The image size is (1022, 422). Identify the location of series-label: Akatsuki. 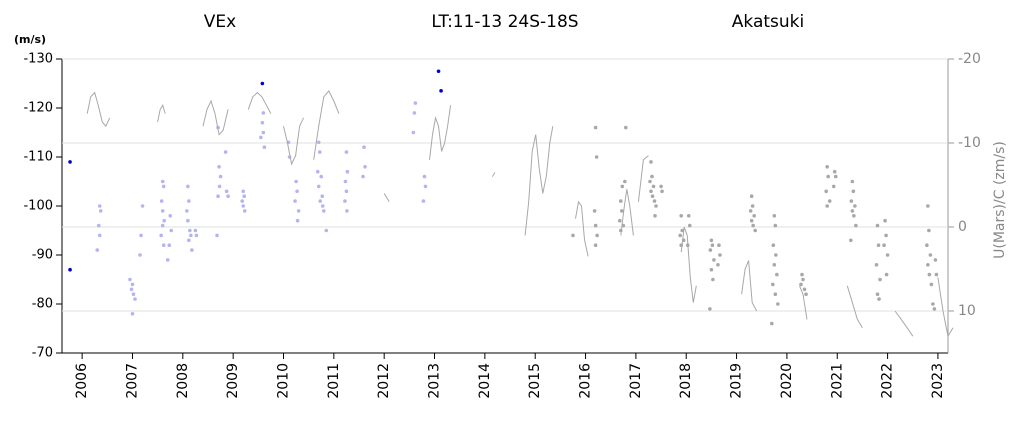
(768, 22).